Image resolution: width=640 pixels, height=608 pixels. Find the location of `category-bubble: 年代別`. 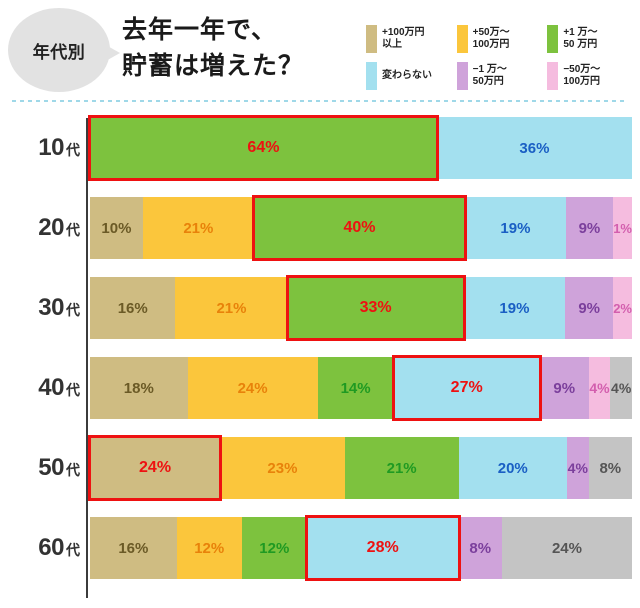

category-bubble: 年代別 is located at coordinates (59, 50).